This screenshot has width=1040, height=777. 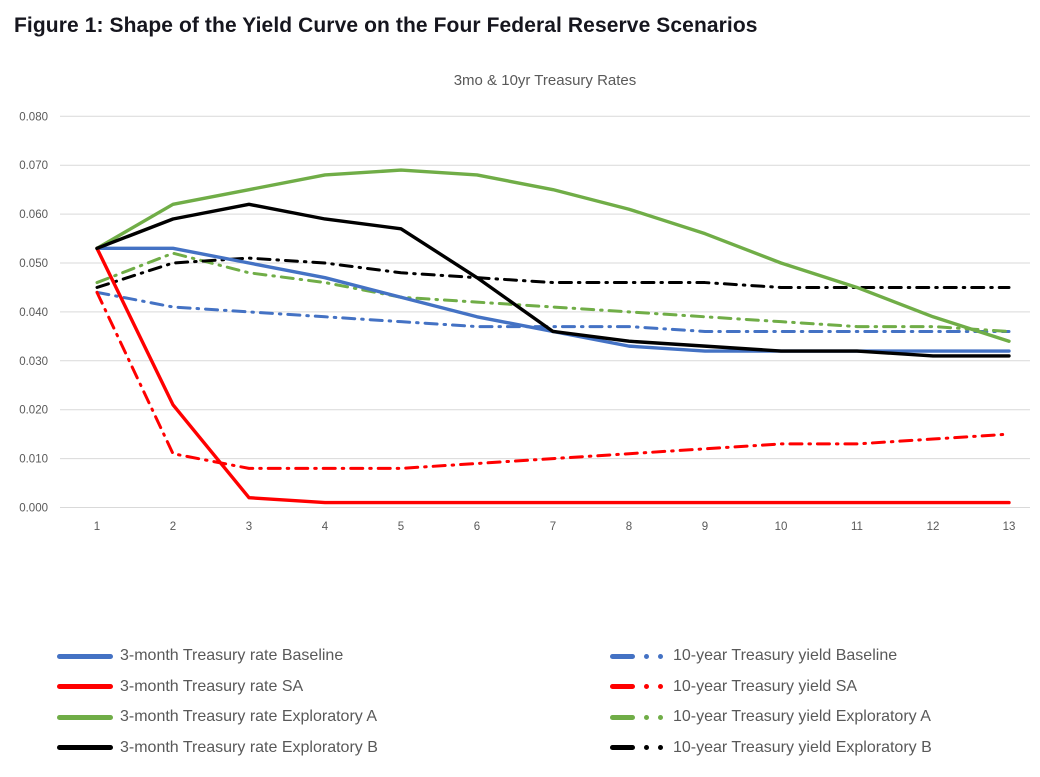 I want to click on x-axis-tick-label: 13, so click(x=1009, y=527).